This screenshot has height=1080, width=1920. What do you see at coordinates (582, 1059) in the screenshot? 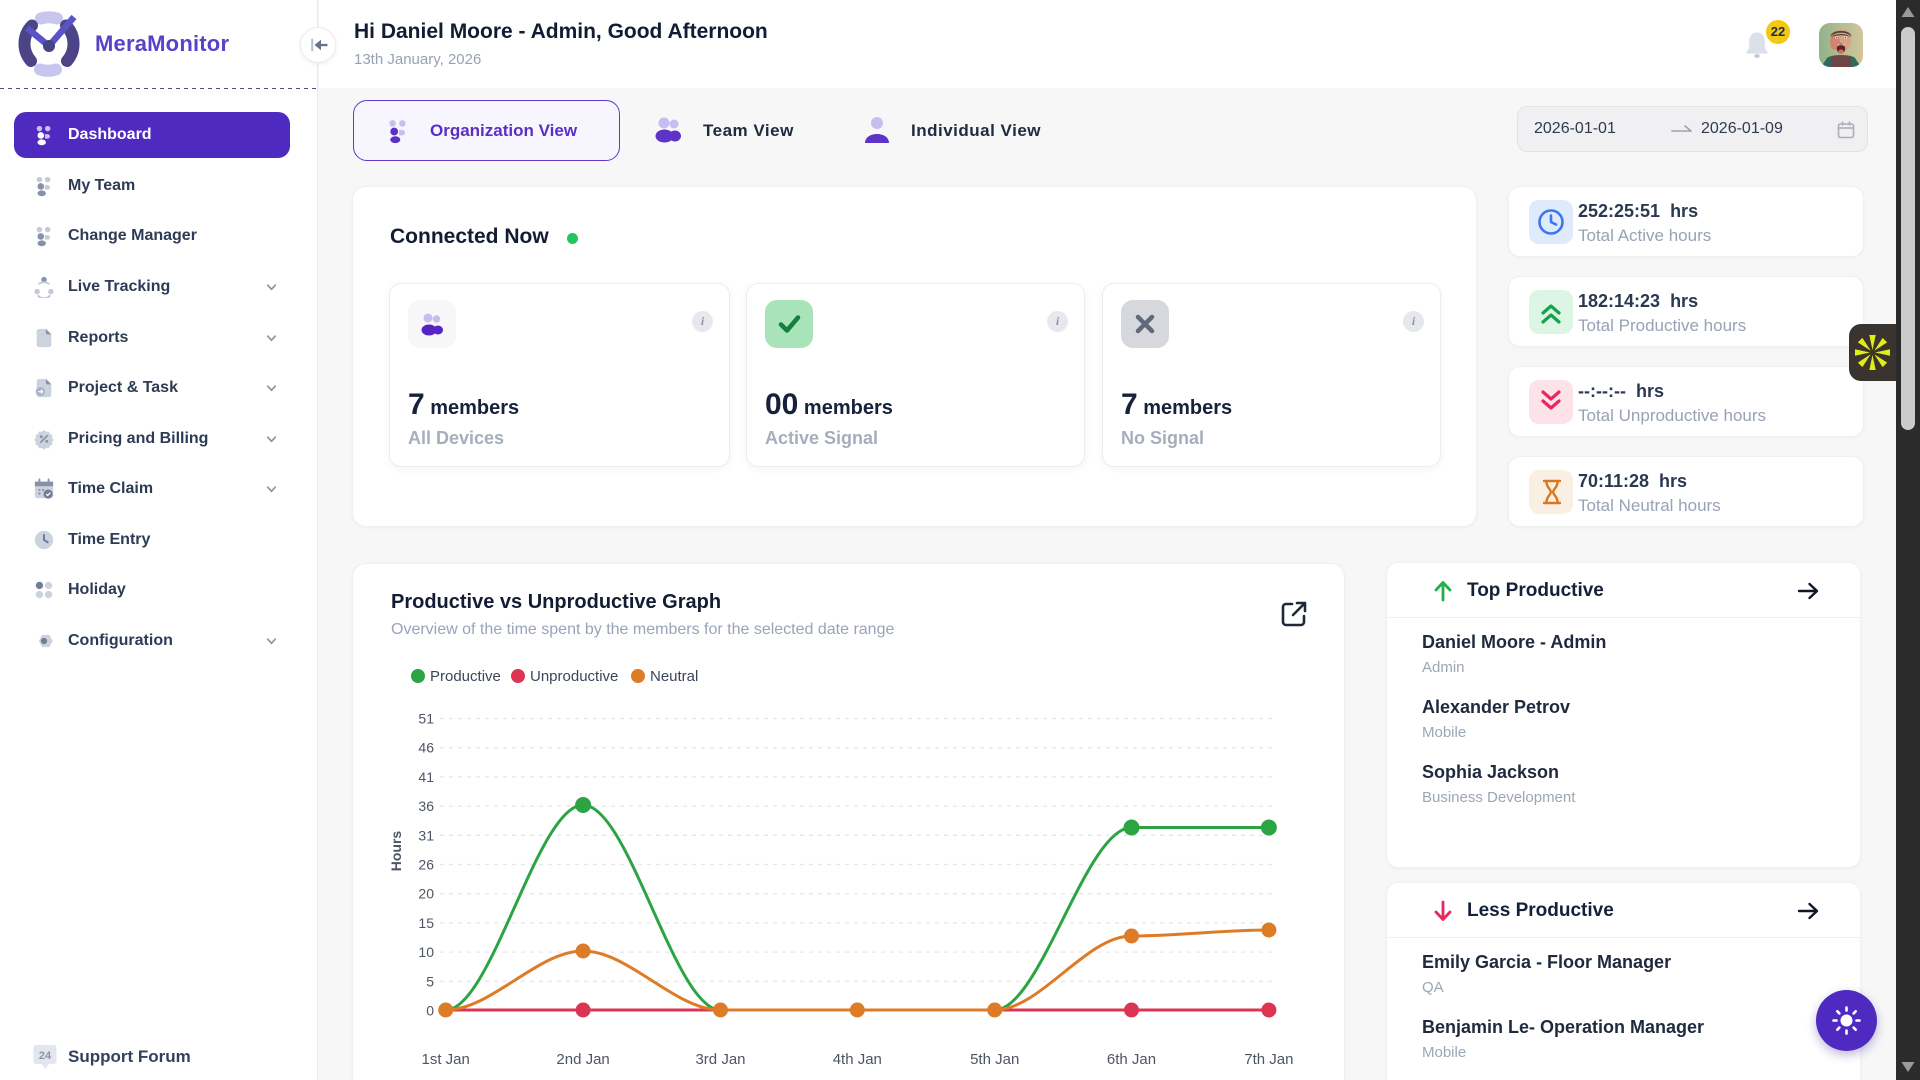
I see `svg-text: 2nd Jan` at bounding box center [582, 1059].